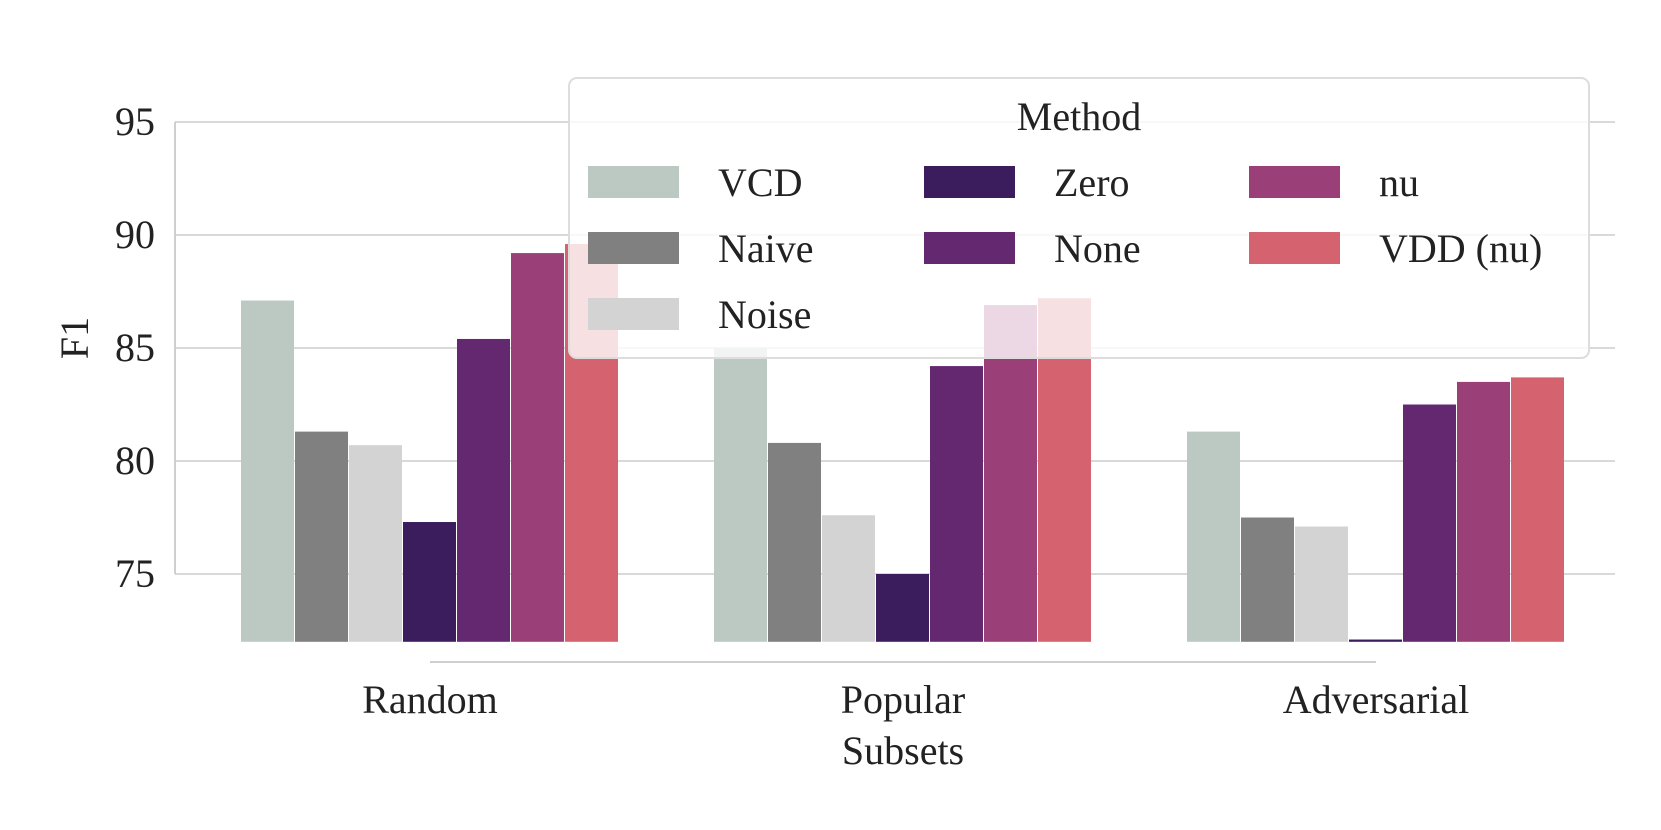 The height and width of the screenshot is (830, 1661). Describe the element at coordinates (902, 608) in the screenshot. I see `bar-zero-popular` at that location.